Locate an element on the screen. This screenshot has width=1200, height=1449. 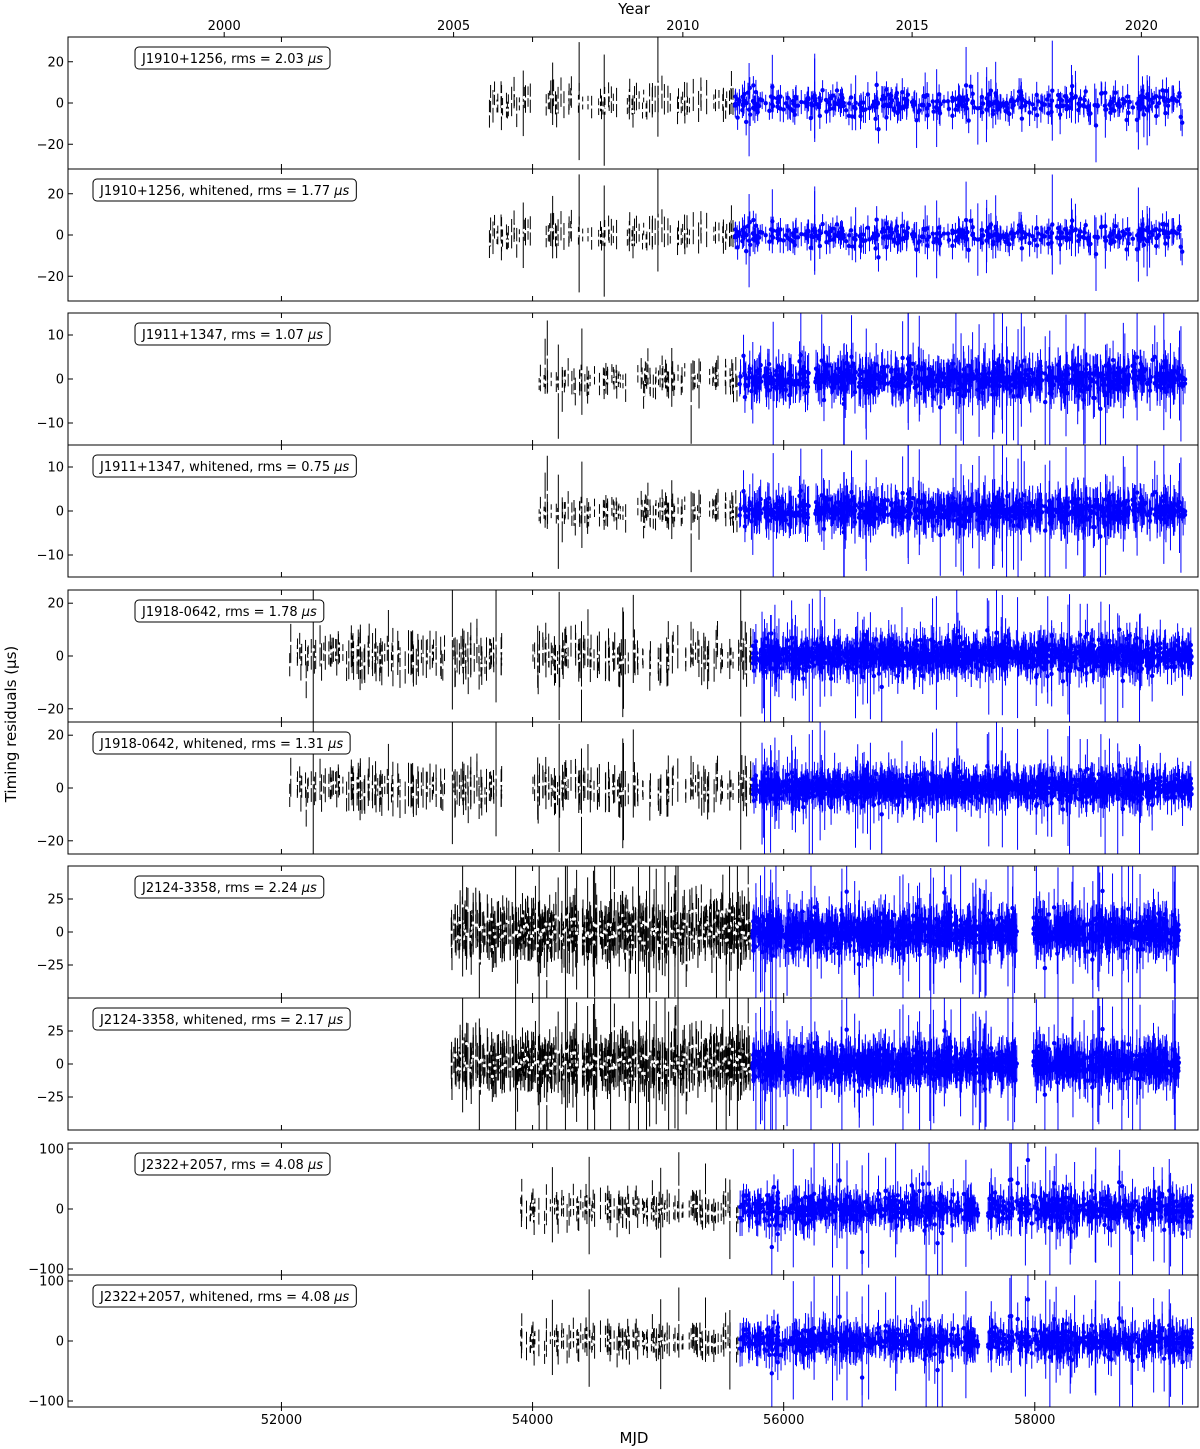
y-tick-label: 20 is located at coordinates (55, 194).